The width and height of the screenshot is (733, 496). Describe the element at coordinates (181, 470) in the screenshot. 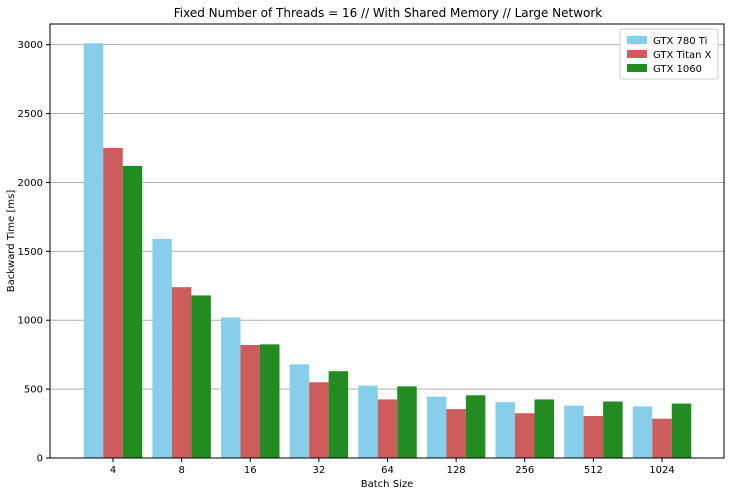

I see `x-tick-label: 8` at that location.